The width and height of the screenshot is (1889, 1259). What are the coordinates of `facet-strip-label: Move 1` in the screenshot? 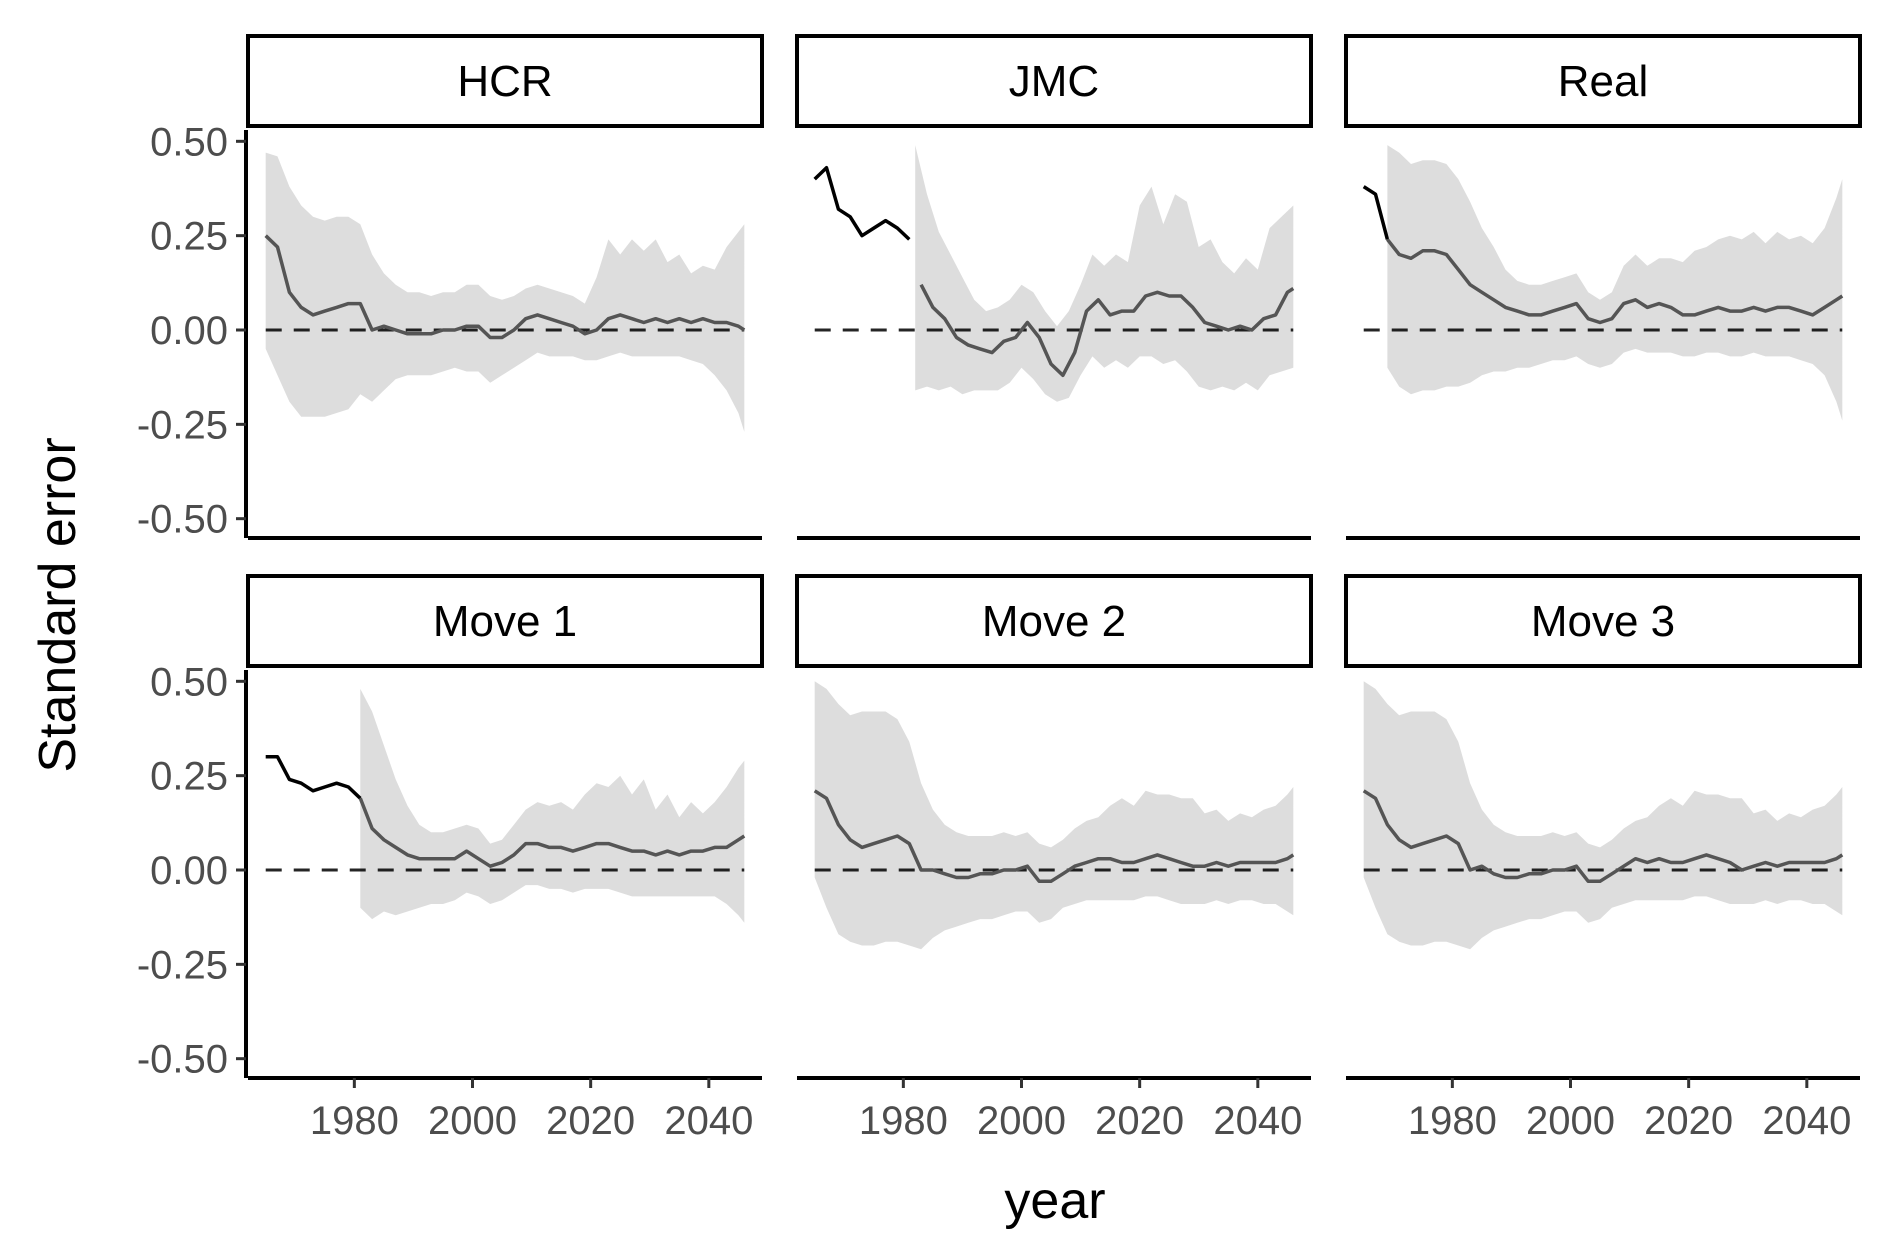 It's located at (505, 621).